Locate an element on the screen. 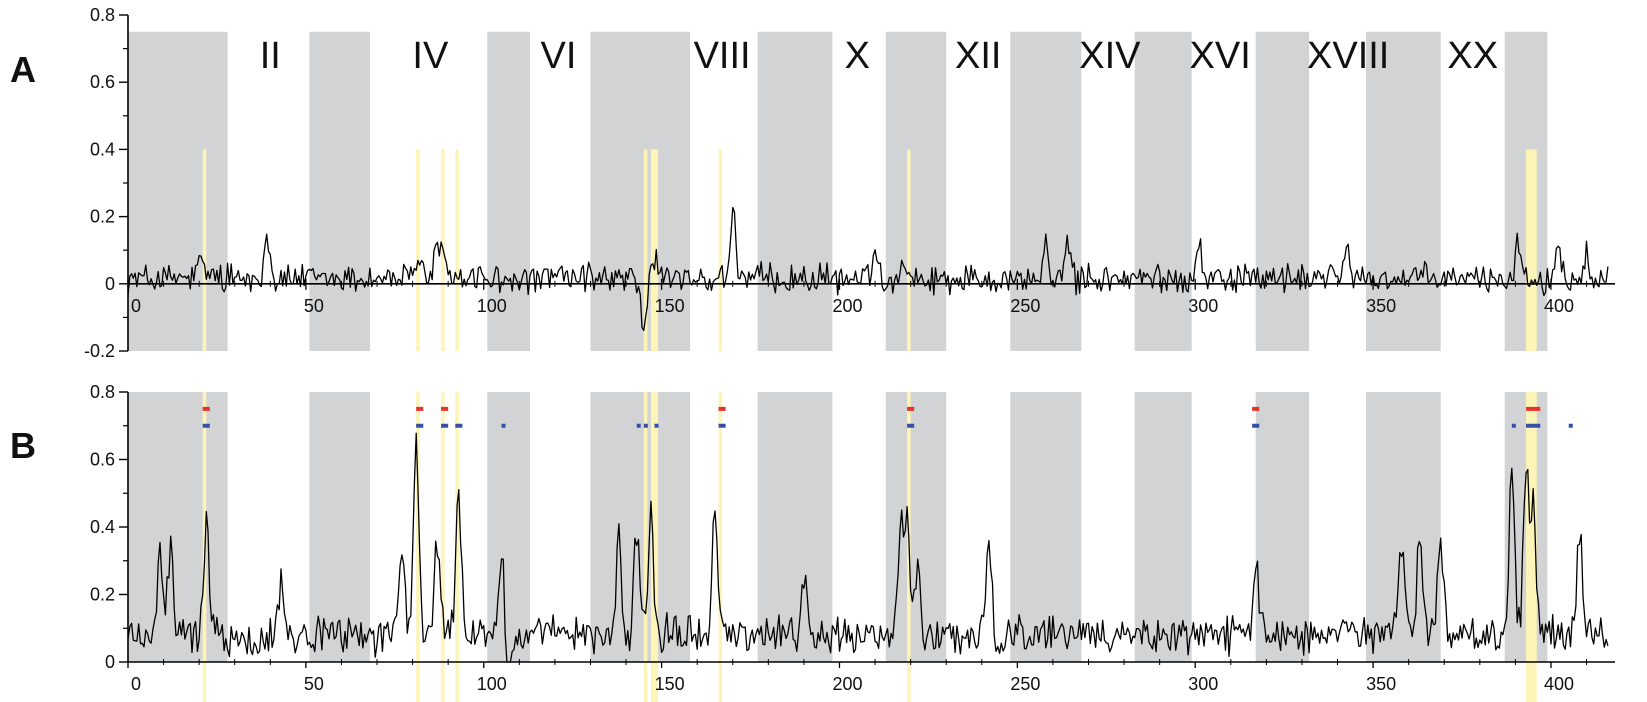  band-labels: II IV VI VIII X XII XIV XVI XVIII XX is located at coordinates (879, 56).